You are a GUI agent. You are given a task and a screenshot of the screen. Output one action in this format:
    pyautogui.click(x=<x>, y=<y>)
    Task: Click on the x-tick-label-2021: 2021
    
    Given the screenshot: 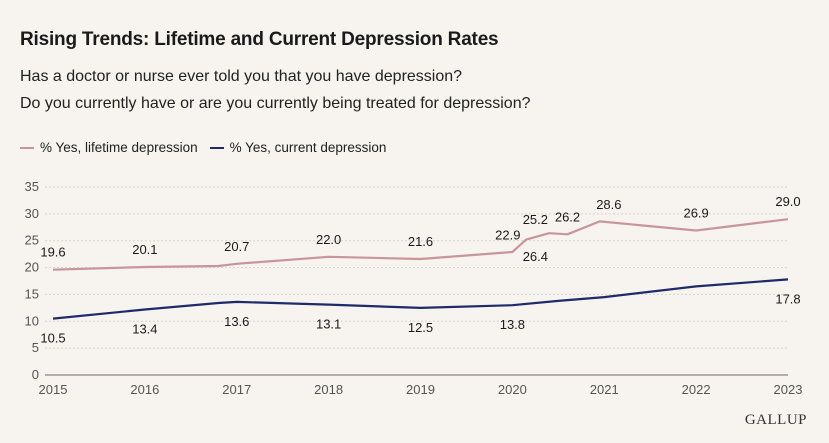 What is the action you would take?
    pyautogui.click(x=604, y=389)
    